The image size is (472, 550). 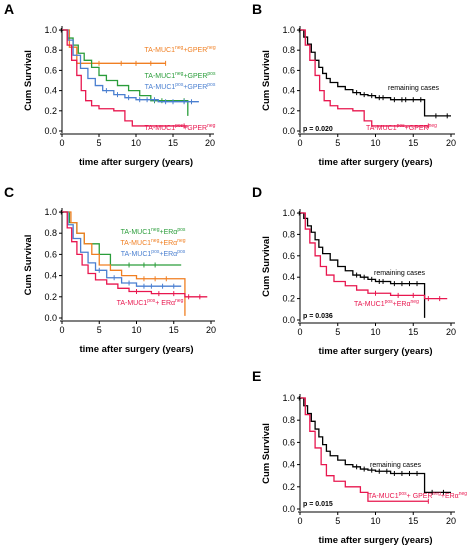 What do you see at coordinates (337, 332) in the screenshot?
I see `x-tick-label-d-1: 5` at bounding box center [337, 332].